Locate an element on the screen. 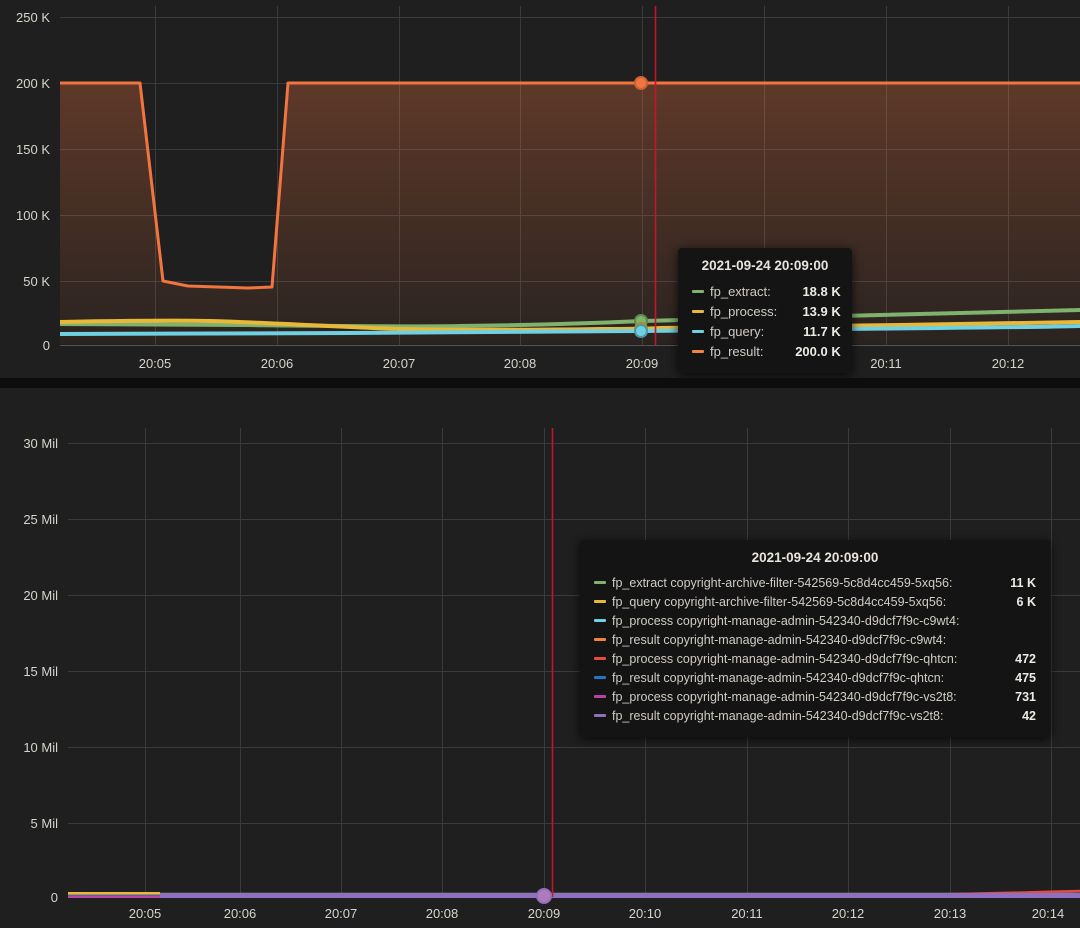 Image resolution: width=1080 pixels, height=928 pixels. tooltip-series-value is located at coordinates (1022, 639).